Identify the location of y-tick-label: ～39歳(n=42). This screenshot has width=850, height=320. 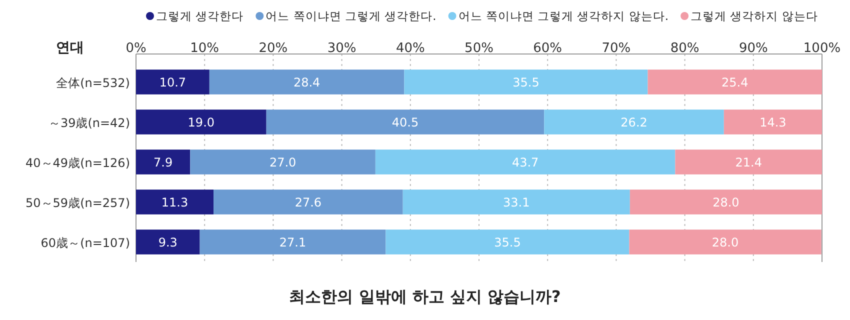
(89, 123).